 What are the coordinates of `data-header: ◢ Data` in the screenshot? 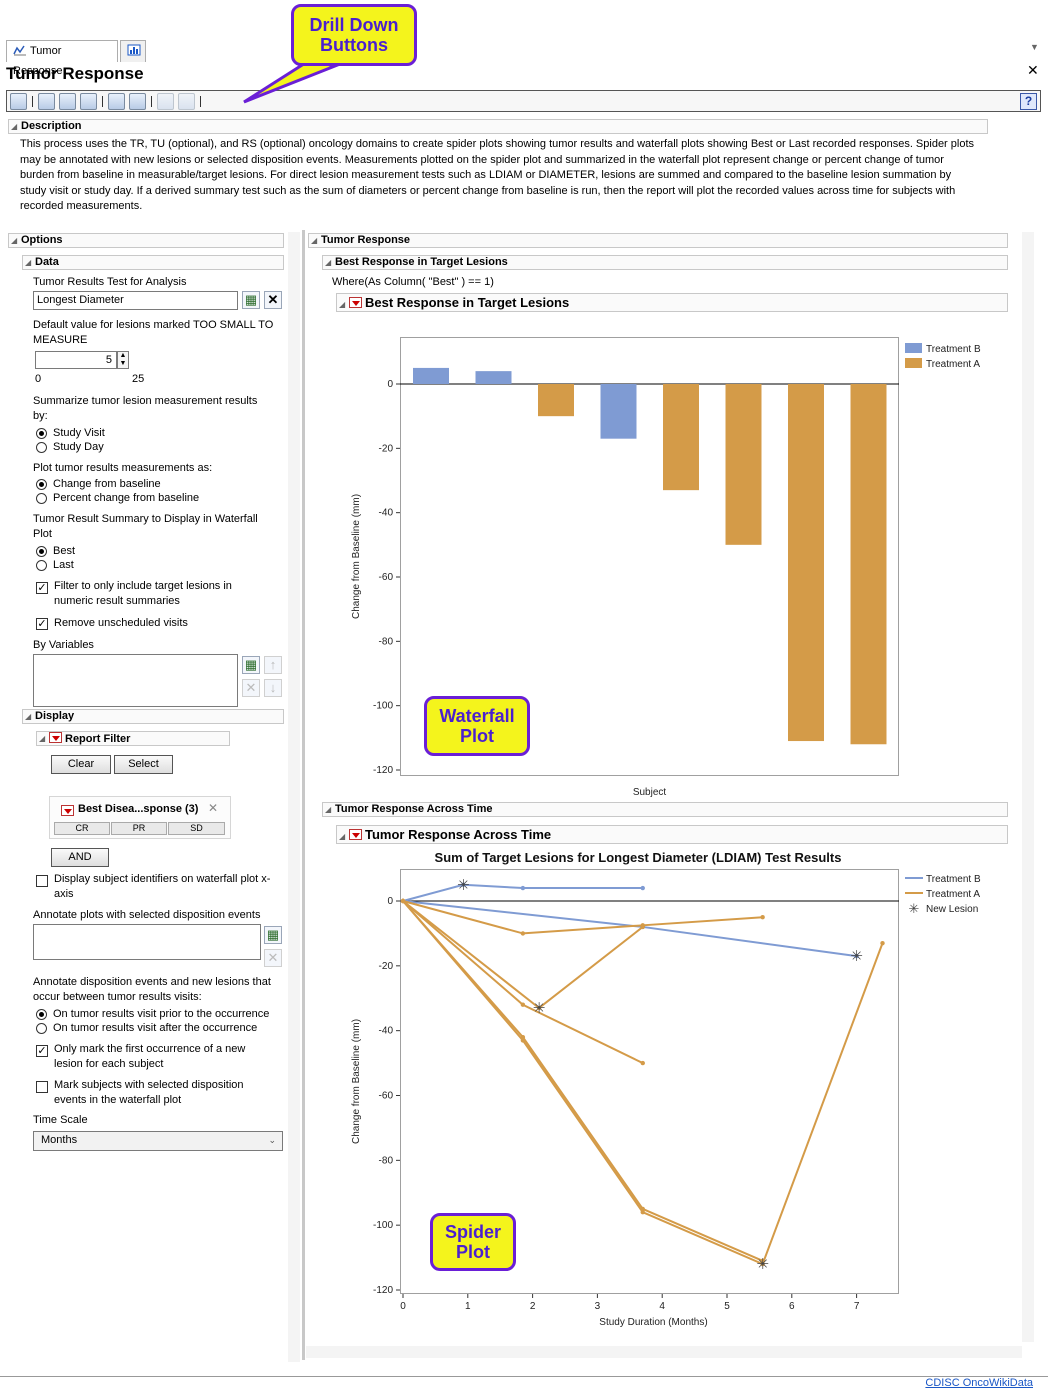 It's located at (153, 262).